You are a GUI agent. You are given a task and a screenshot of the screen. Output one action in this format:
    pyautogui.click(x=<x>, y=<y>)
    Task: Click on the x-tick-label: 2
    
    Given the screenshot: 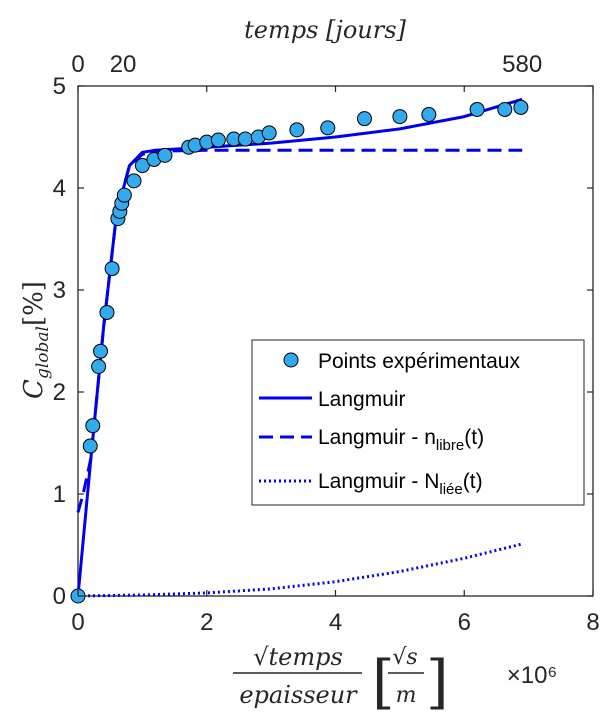 What is the action you would take?
    pyautogui.click(x=206, y=622)
    